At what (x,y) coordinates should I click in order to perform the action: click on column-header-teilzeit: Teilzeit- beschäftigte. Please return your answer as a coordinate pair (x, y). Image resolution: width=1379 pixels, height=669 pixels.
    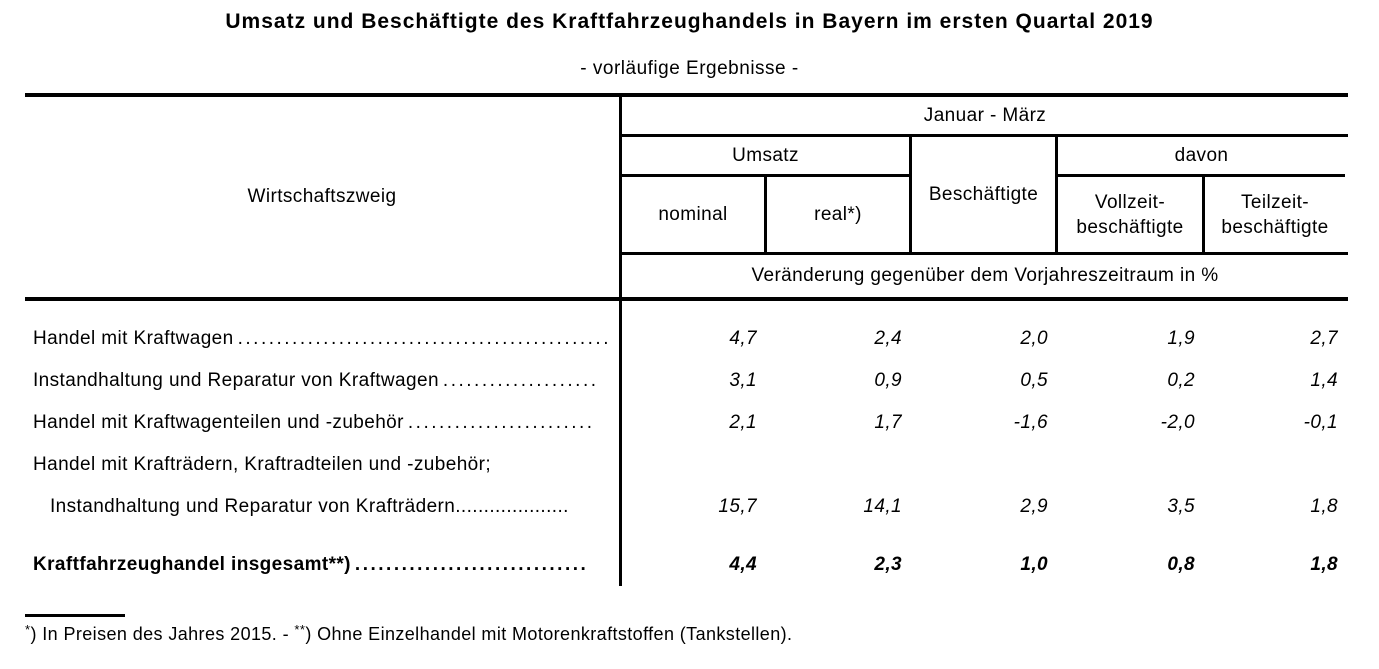
    Looking at the image, I should click on (1275, 214).